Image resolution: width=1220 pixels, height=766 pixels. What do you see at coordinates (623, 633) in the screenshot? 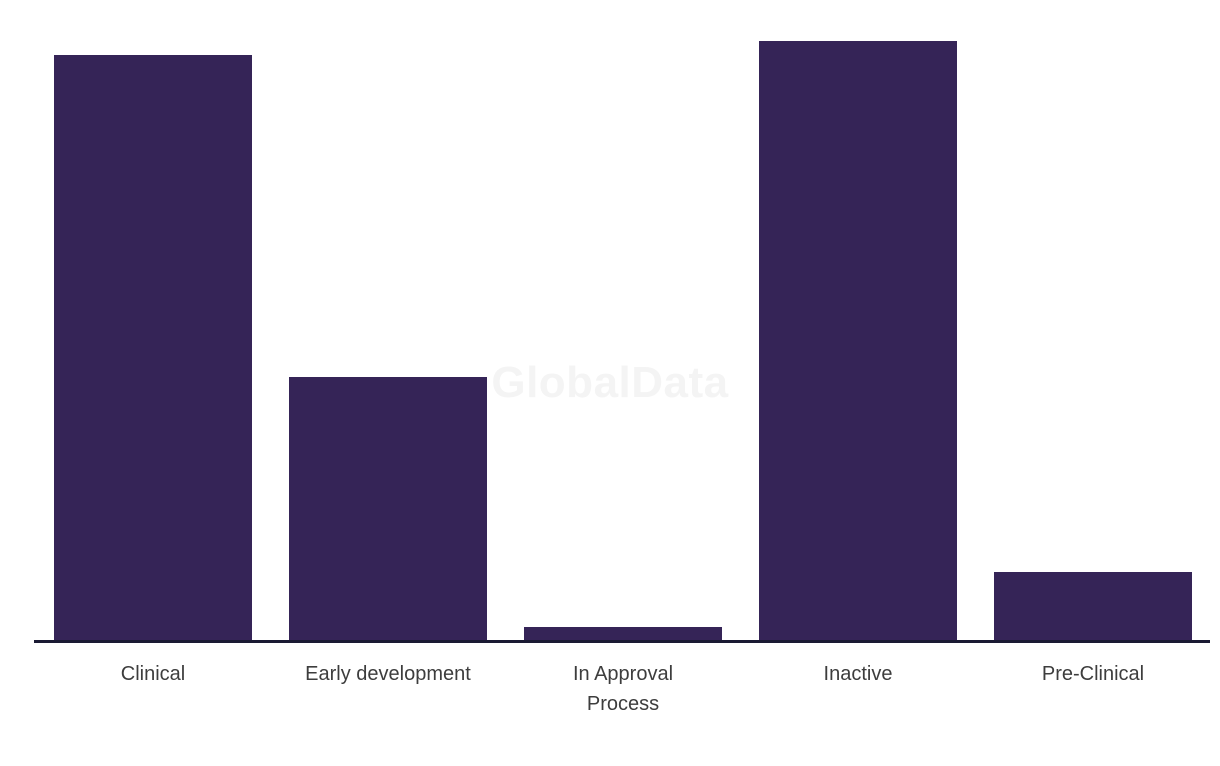
I see `bar-in-approval-process` at bounding box center [623, 633].